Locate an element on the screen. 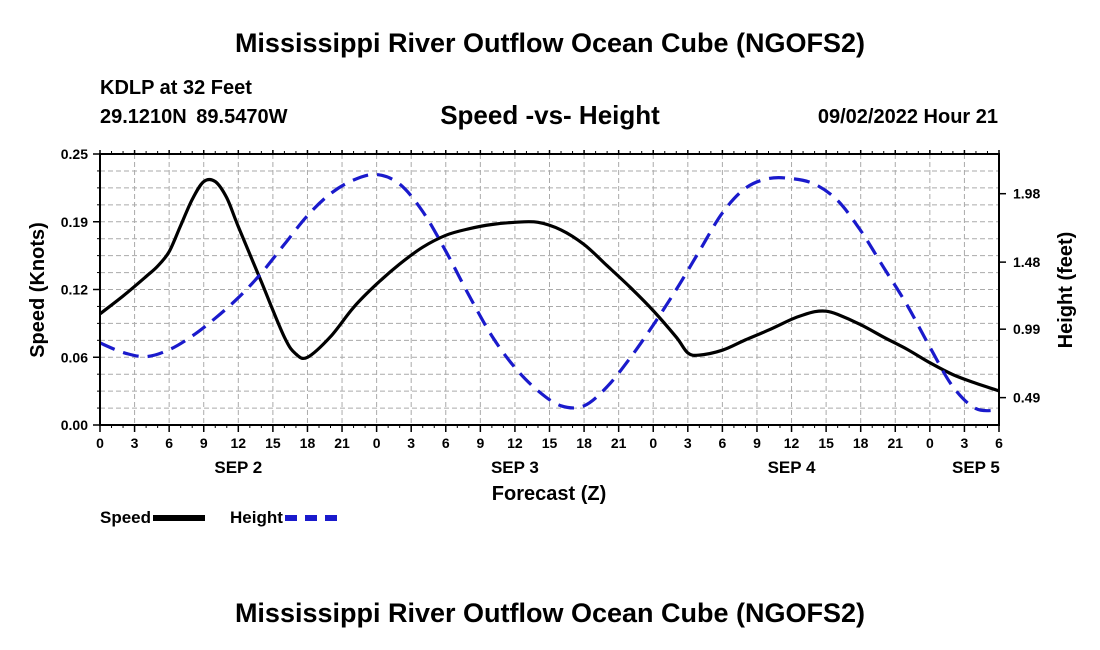 Image resolution: width=1100 pixels, height=650 pixels. legend-speed-swatch is located at coordinates (179, 518).